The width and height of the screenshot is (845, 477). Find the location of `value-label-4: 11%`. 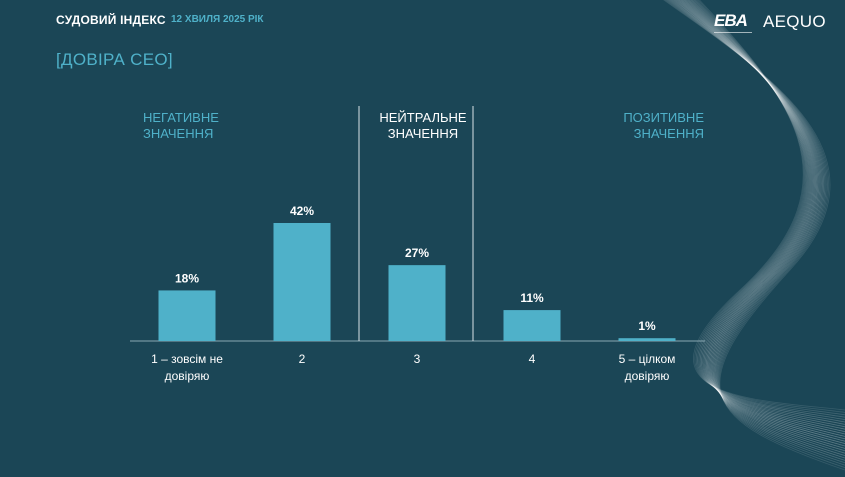

value-label-4: 11% is located at coordinates (532, 298).